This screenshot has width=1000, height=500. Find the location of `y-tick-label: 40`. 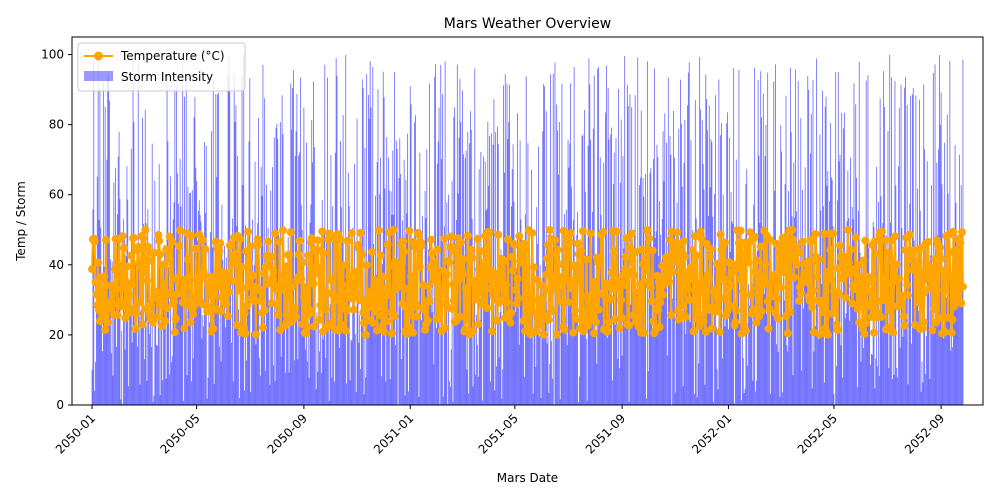

y-tick-label: 40 is located at coordinates (56, 265).